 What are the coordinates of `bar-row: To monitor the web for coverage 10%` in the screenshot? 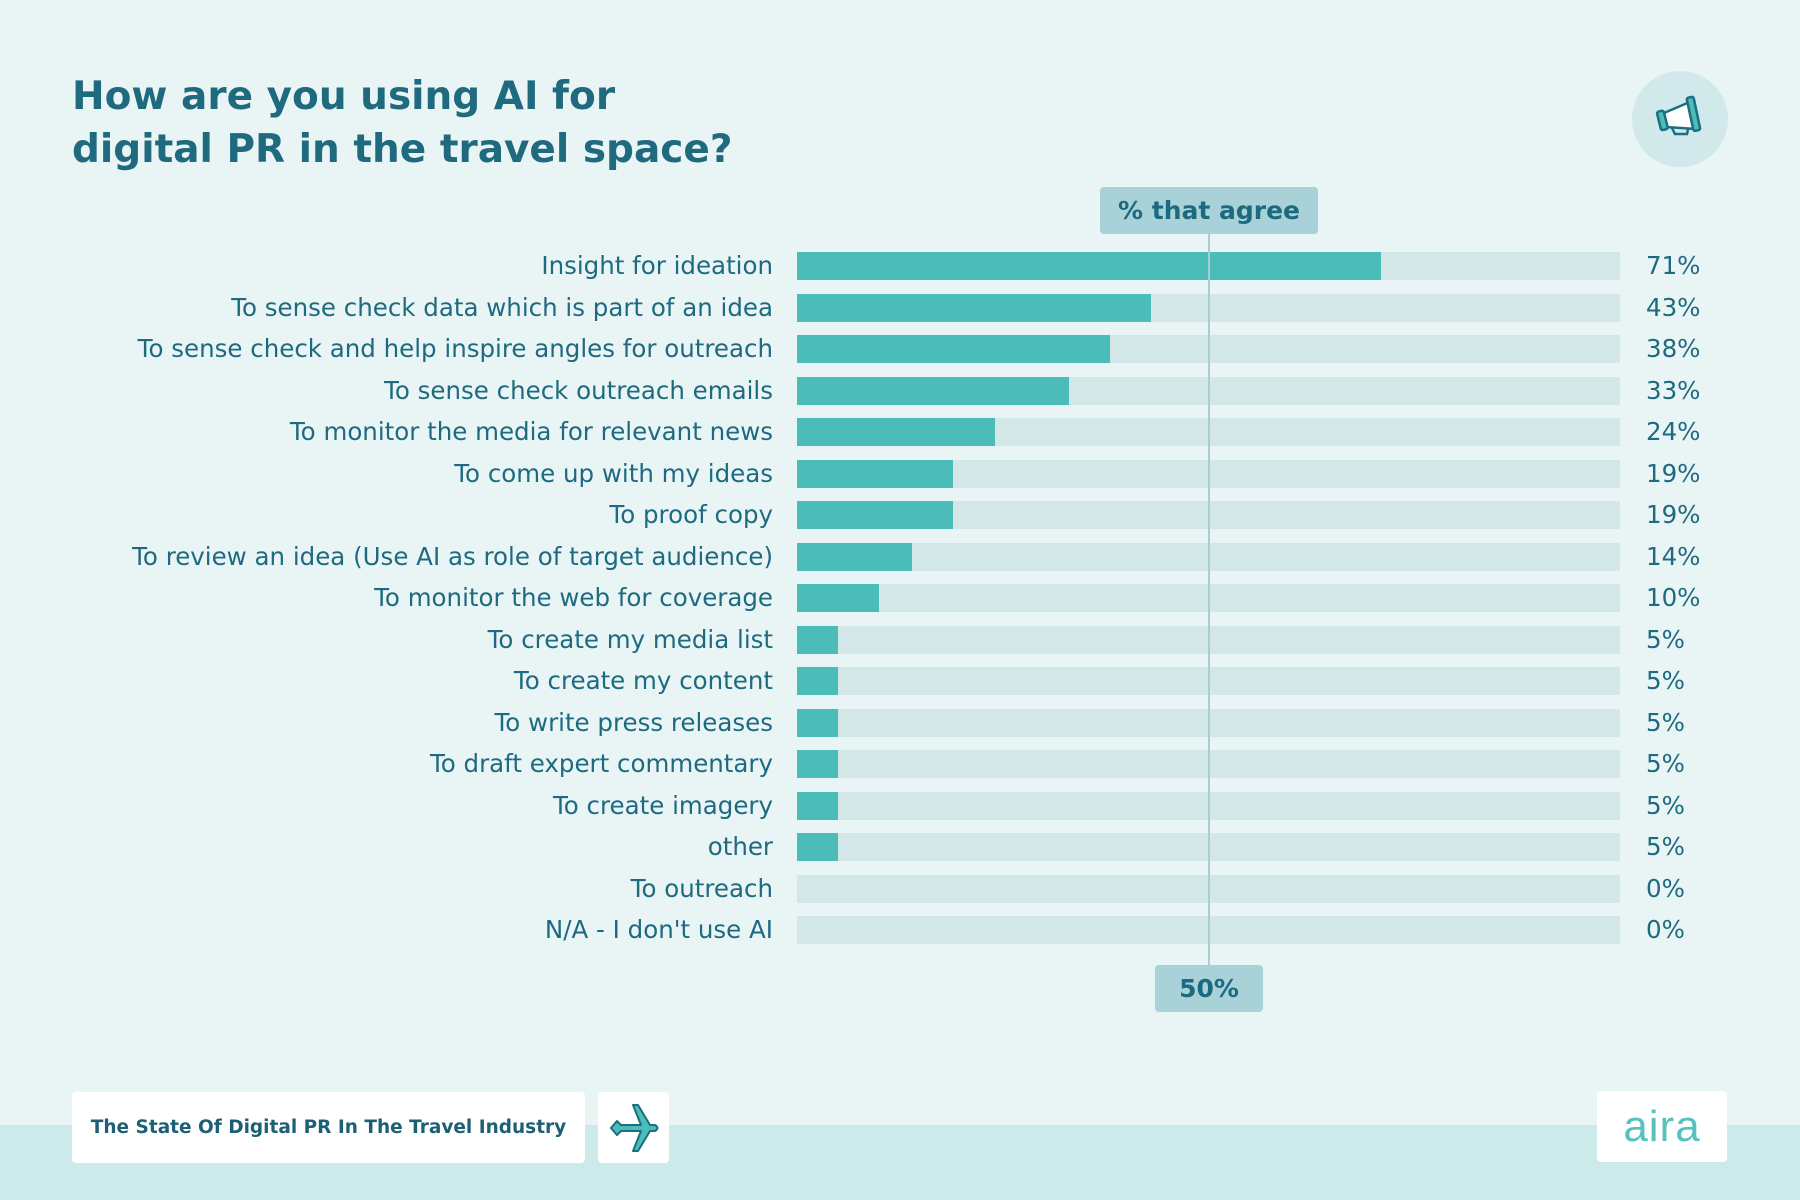 It's located at (900, 598).